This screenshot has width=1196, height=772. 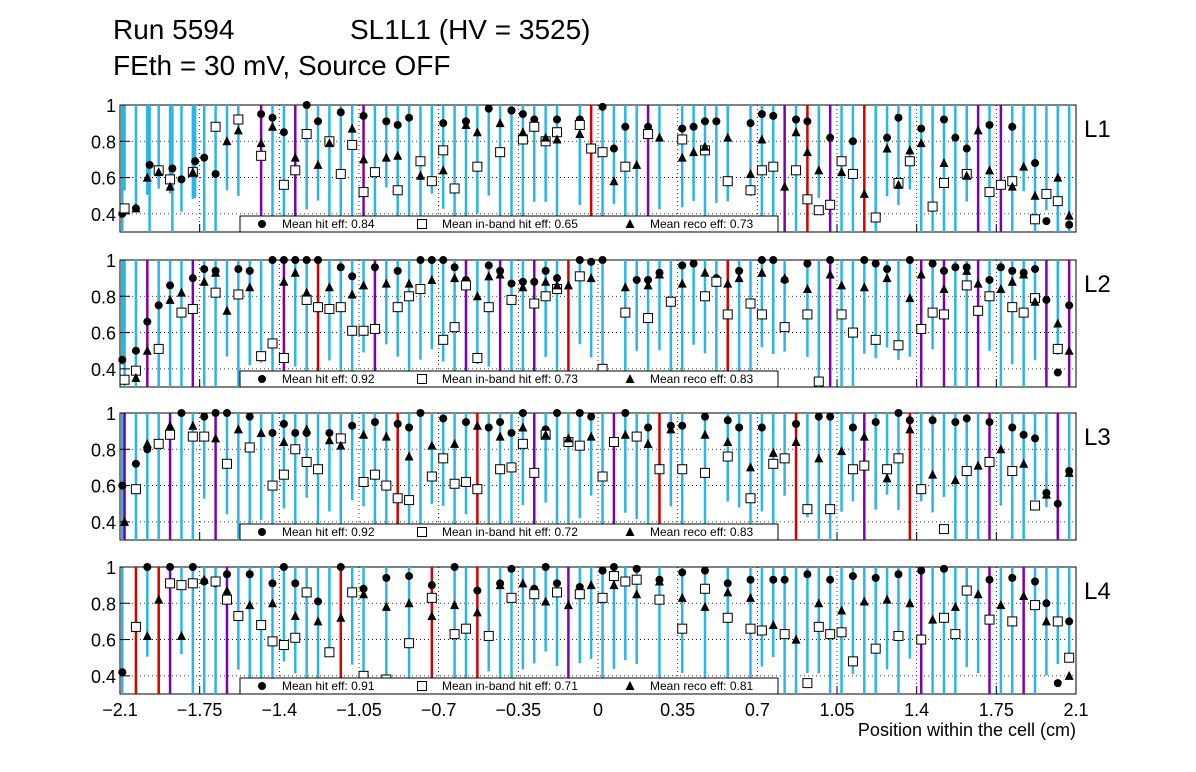 What do you see at coordinates (262, 686) in the screenshot?
I see `legend-marker-circle` at bounding box center [262, 686].